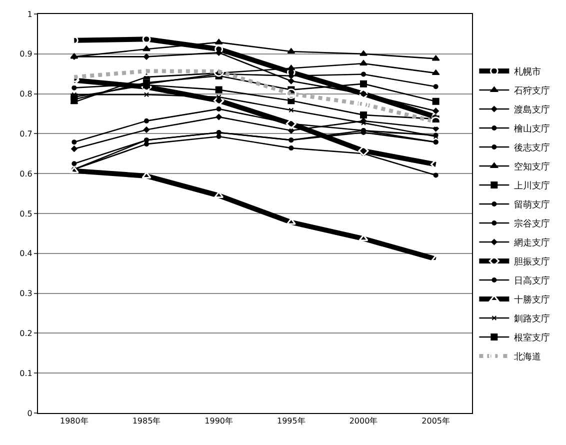  Describe the element at coordinates (532, 300) in the screenshot. I see `legend-label: 十勝支庁` at that location.